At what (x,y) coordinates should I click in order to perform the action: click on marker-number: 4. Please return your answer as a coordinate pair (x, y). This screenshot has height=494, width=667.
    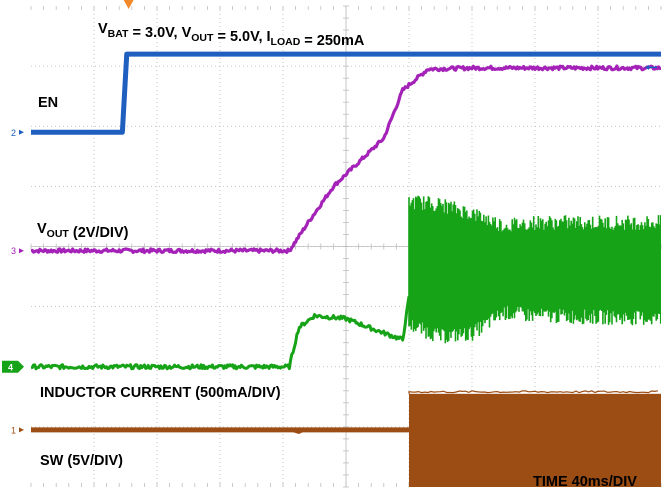
    Looking at the image, I should click on (10, 367).